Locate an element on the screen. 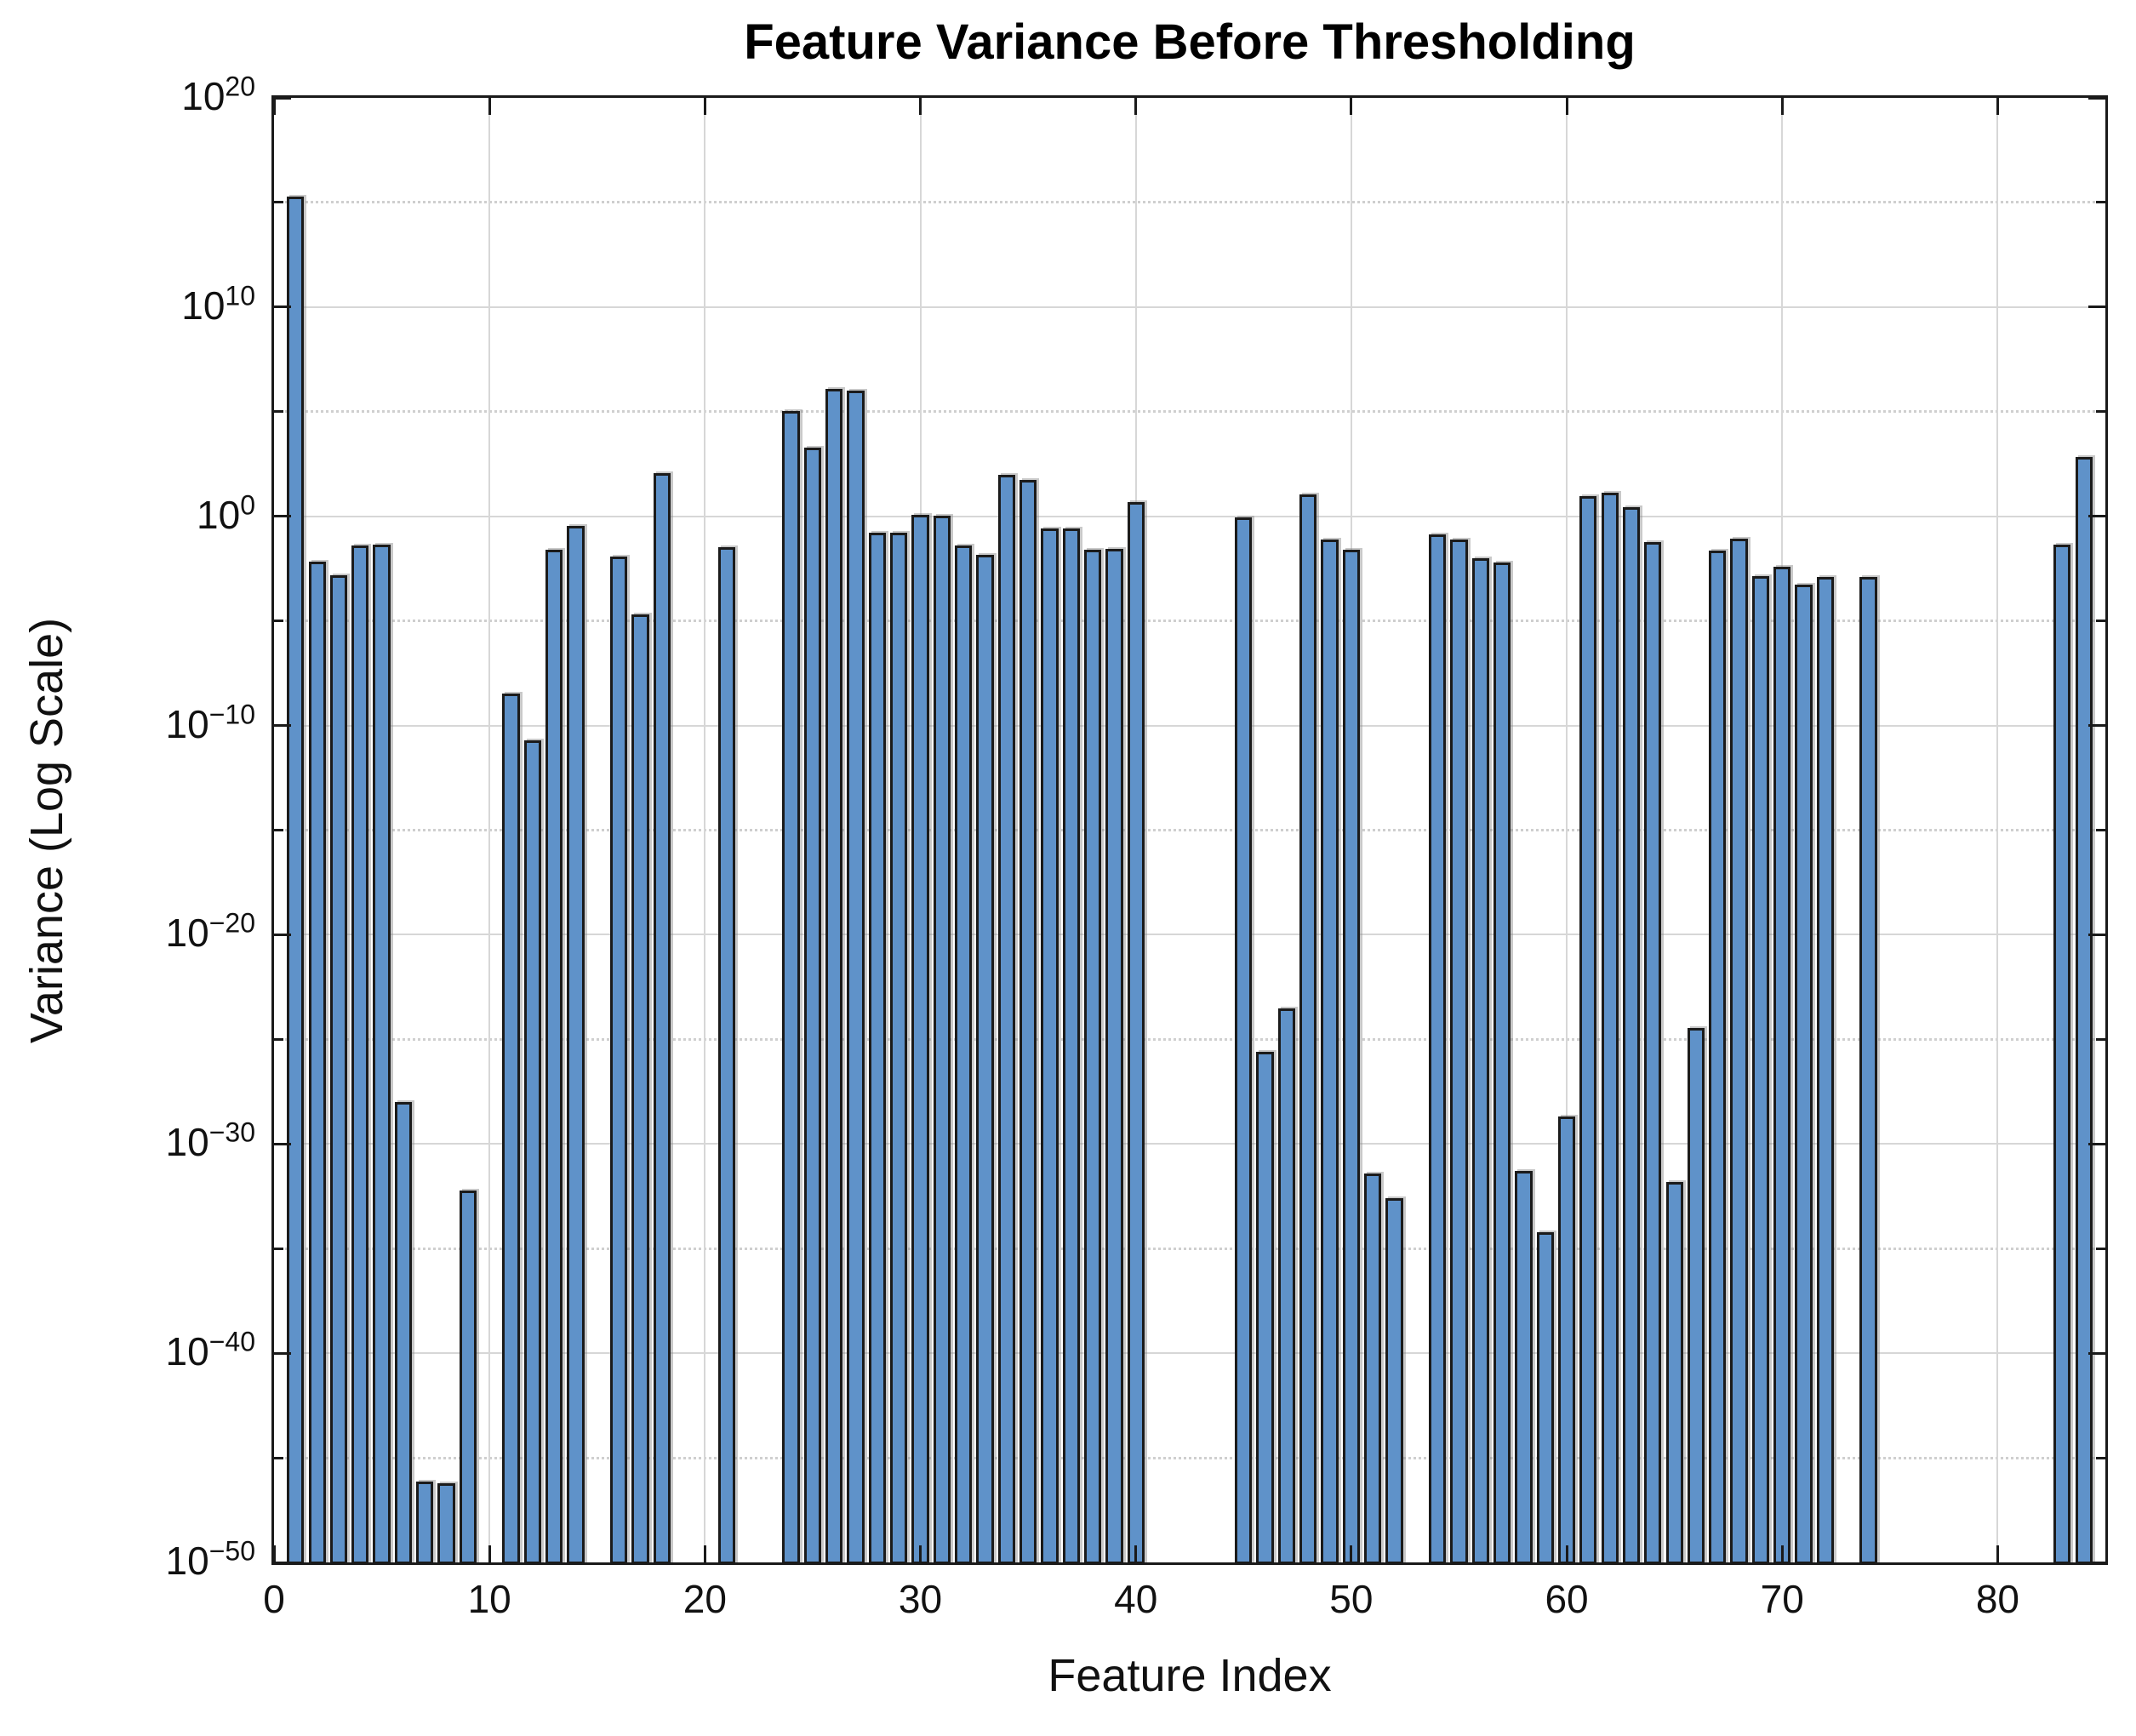 Image resolution: width=2136 pixels, height=1736 pixels. x-tick-label: 40 is located at coordinates (1136, 1599).